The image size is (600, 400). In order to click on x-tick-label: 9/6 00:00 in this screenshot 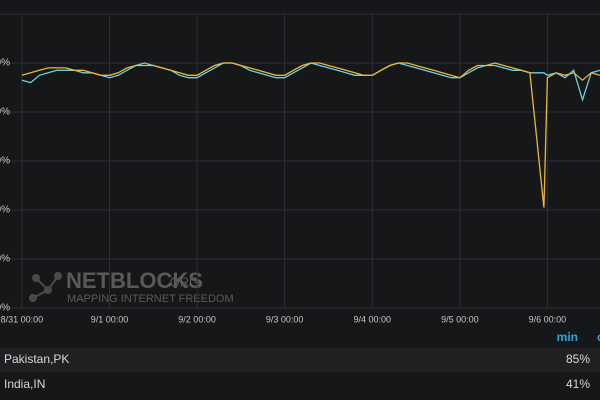, I will do `click(548, 319)`.